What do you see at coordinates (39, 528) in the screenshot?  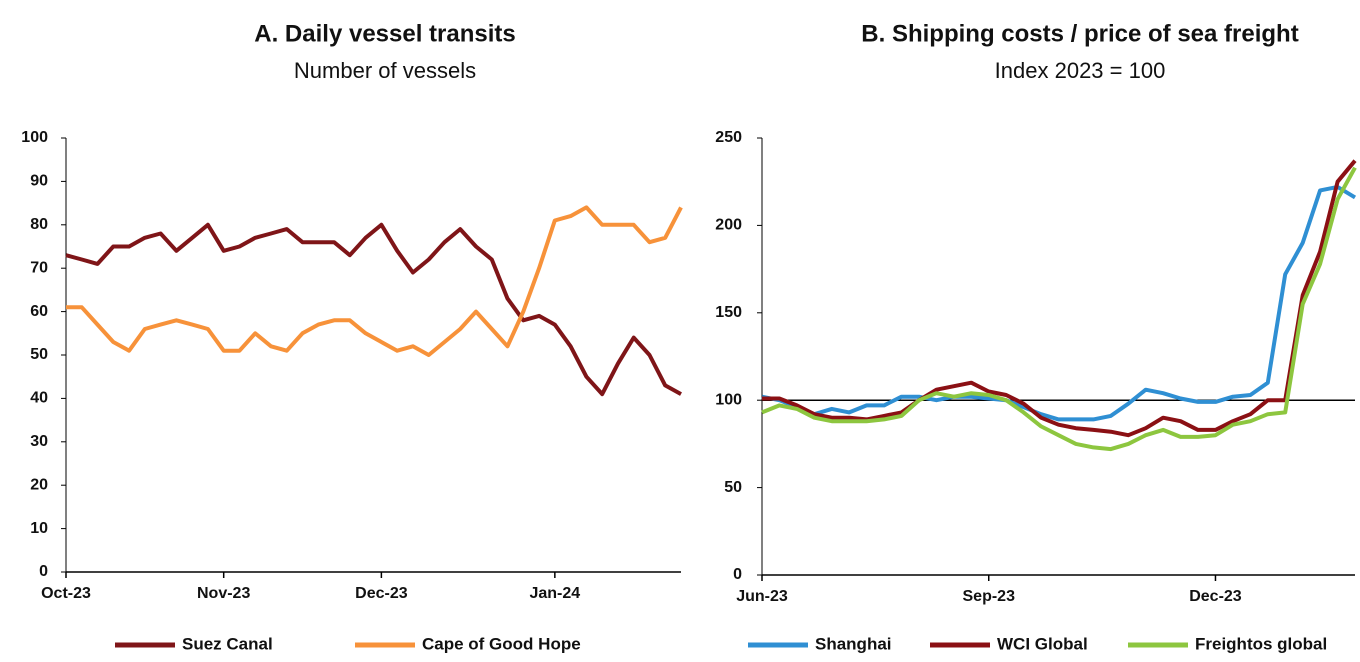 I see `y-tick-label: 10` at bounding box center [39, 528].